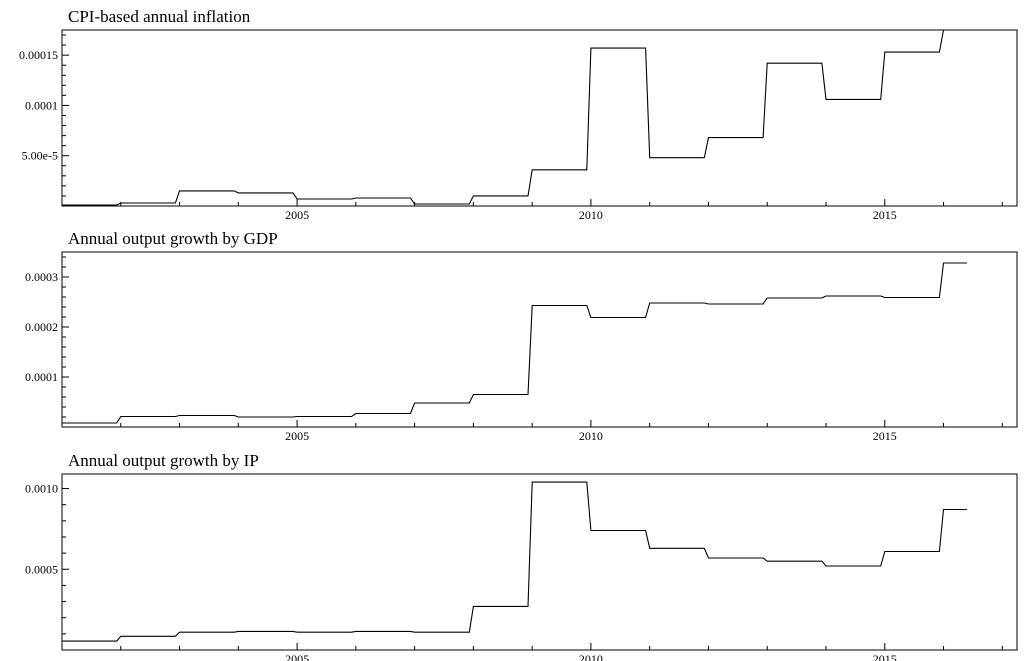 This screenshot has width=1024, height=661. I want to click on y-tick-label: 0.0010, so click(41, 489).